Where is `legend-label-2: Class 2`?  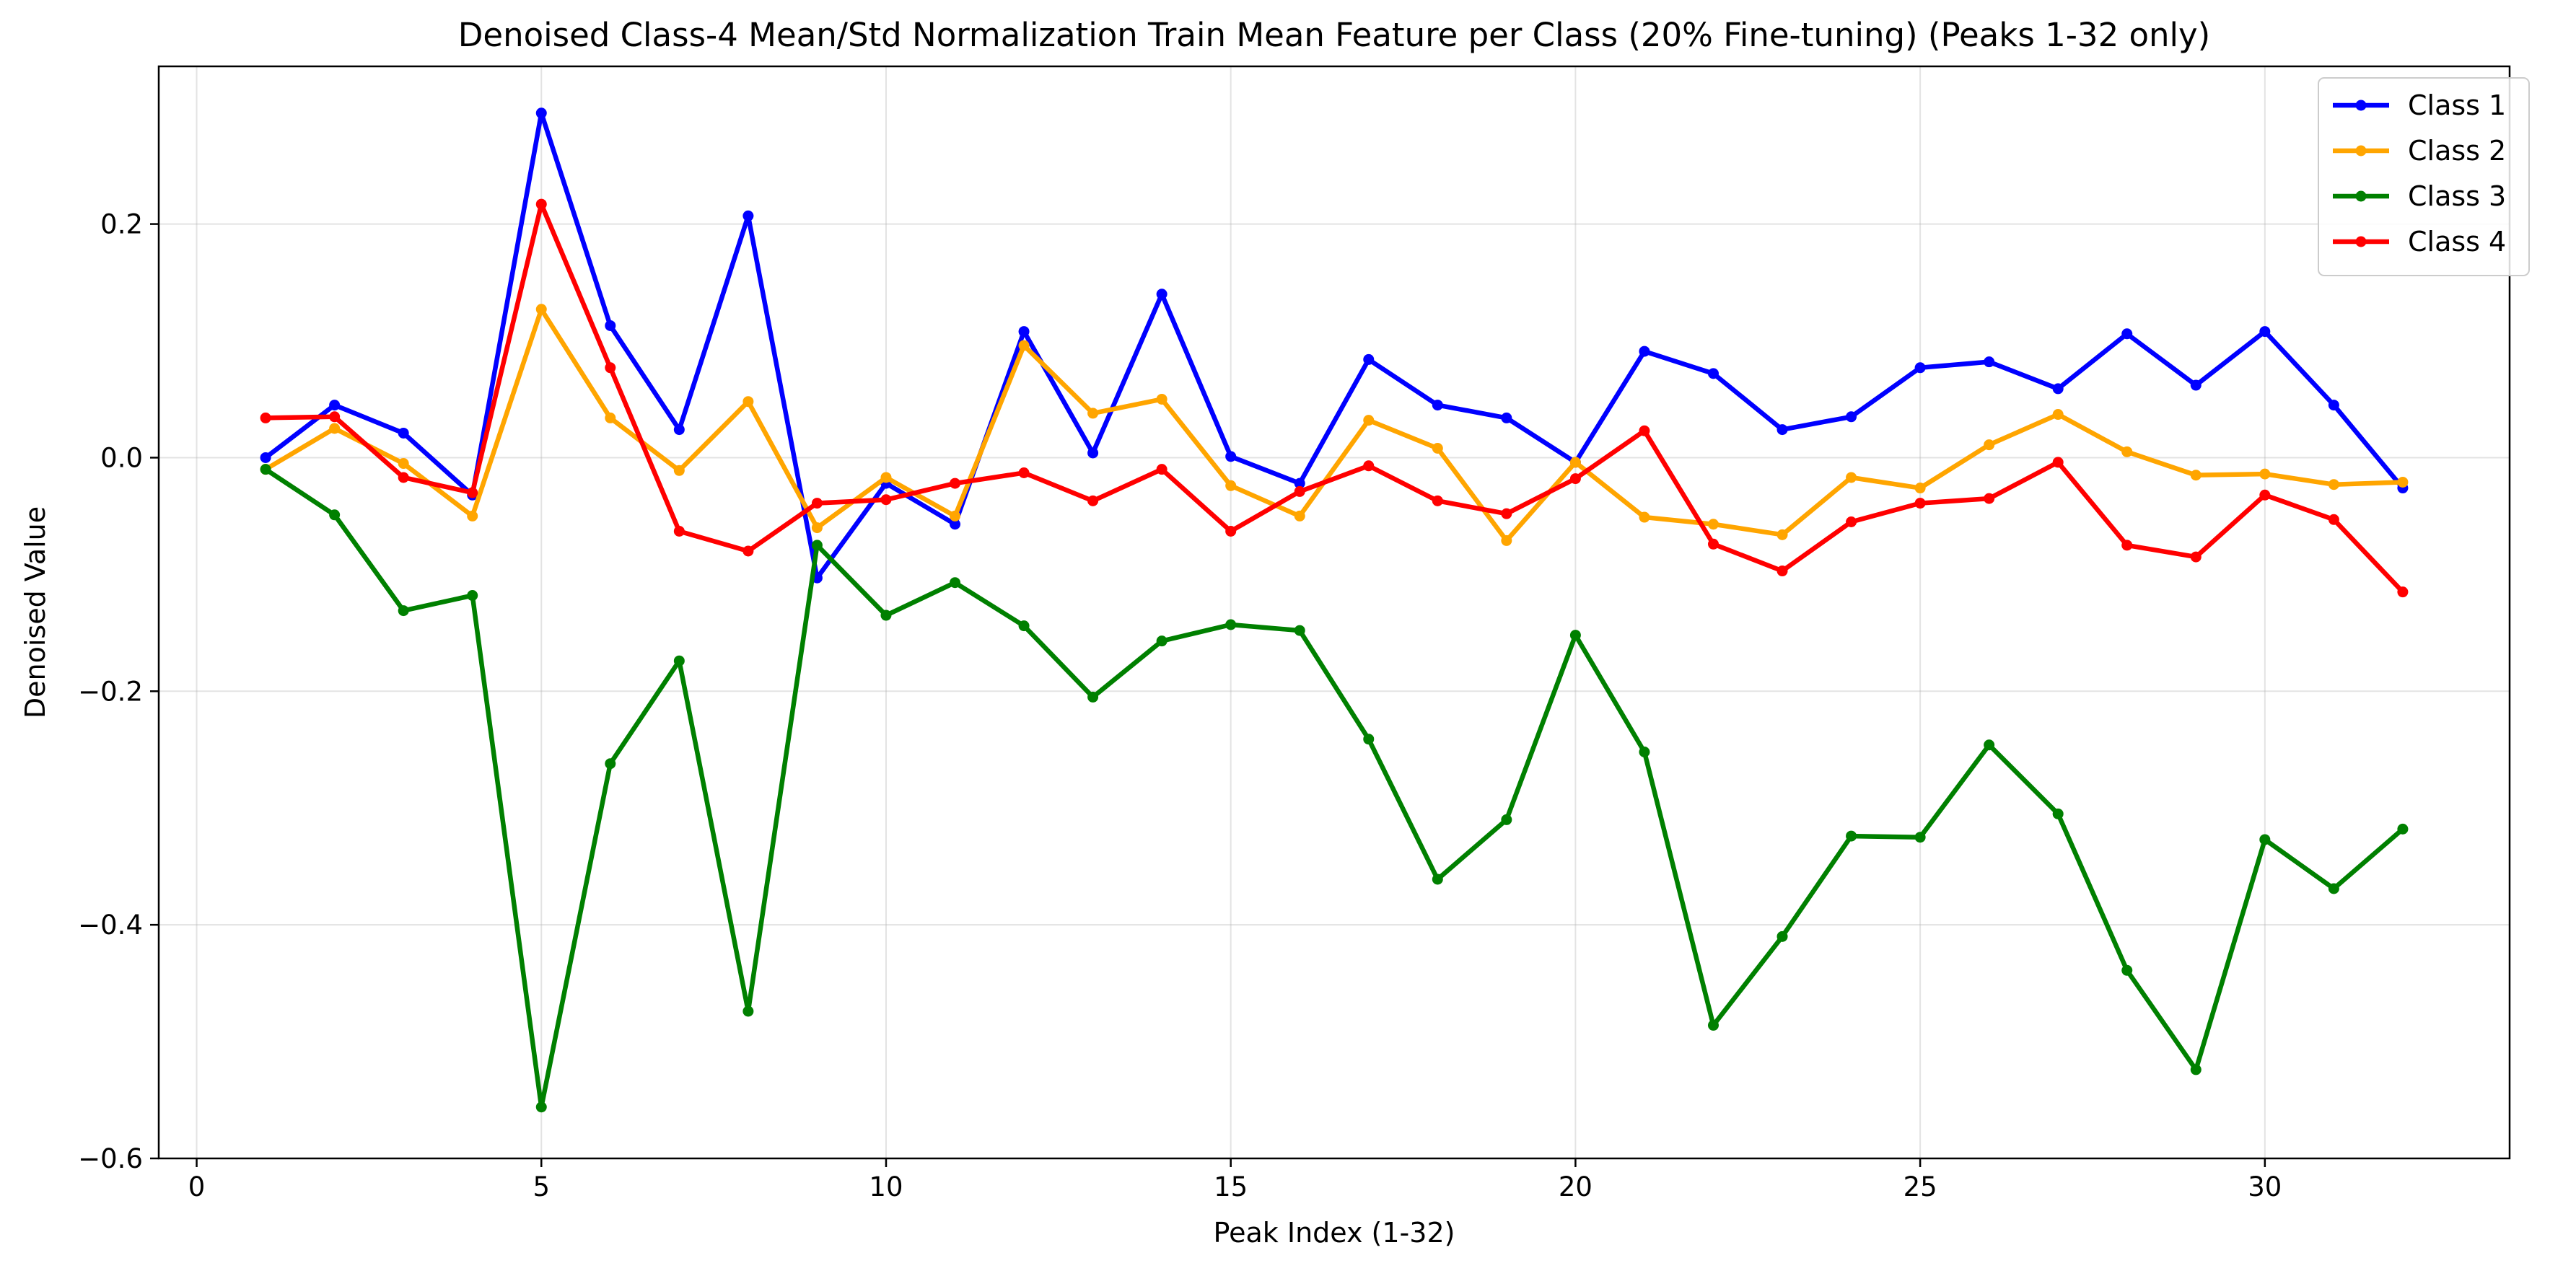
legend-label-2: Class 2 is located at coordinates (2457, 151).